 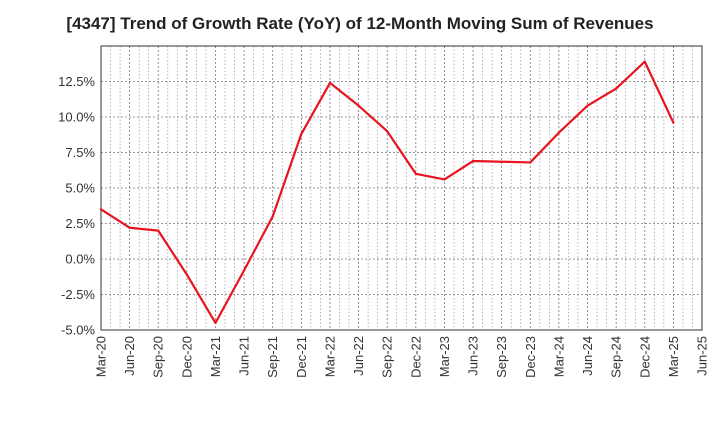 I want to click on x-tick-label: Jun-20, so click(x=129, y=356).